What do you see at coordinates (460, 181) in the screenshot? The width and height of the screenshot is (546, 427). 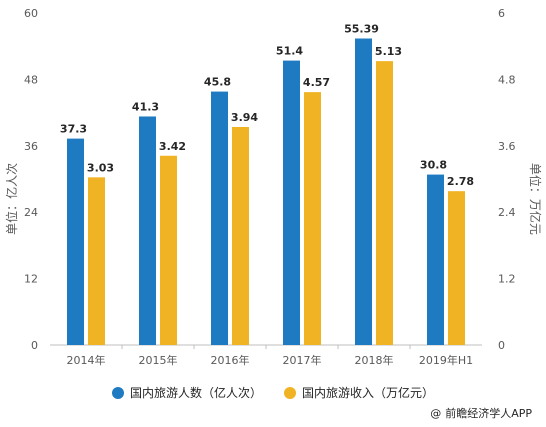 I see `data-label: 2.78` at bounding box center [460, 181].